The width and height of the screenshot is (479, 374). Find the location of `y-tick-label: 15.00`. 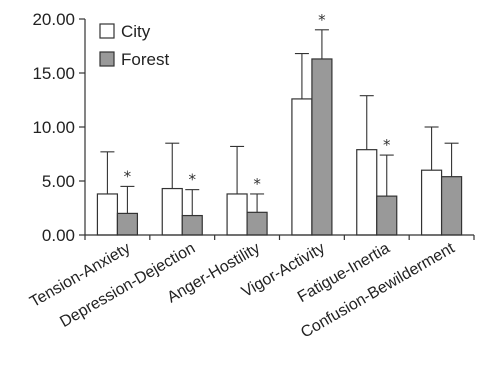

y-tick-label: 15.00 is located at coordinates (53, 73).